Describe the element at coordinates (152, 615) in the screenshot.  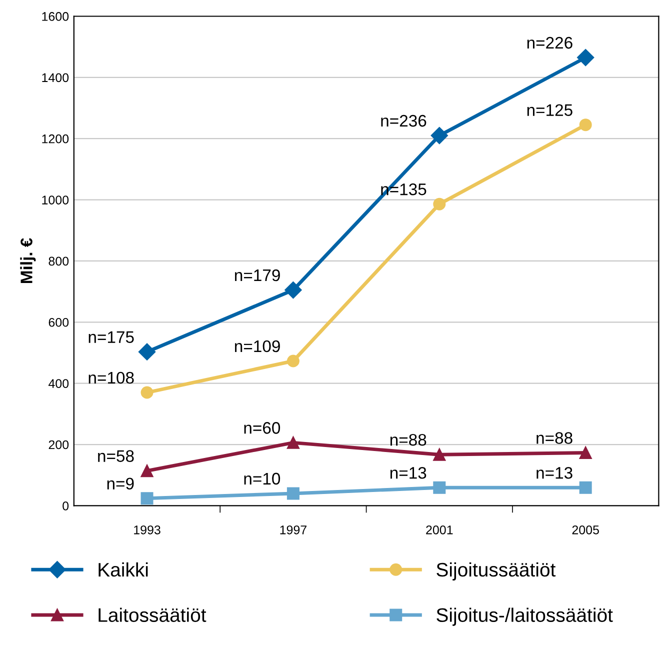
I see `legend-label: Laitossäätiöt` at that location.